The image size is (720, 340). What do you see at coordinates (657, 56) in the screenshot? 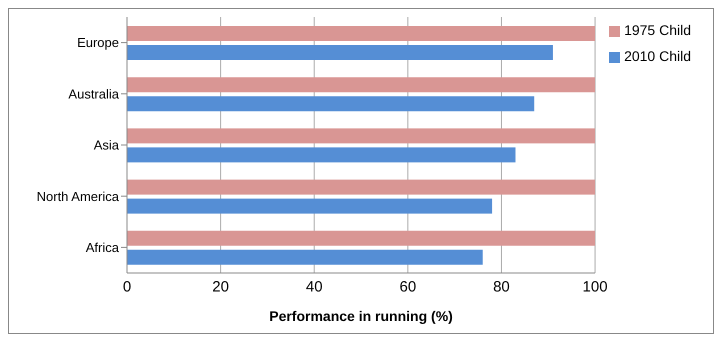
I see `legend-label: 2010 Child` at bounding box center [657, 56].